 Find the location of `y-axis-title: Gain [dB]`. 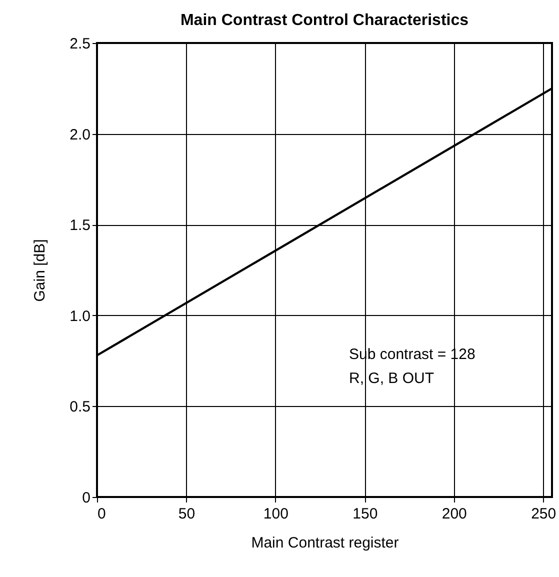

y-axis-title: Gain [dB] is located at coordinates (40, 270).